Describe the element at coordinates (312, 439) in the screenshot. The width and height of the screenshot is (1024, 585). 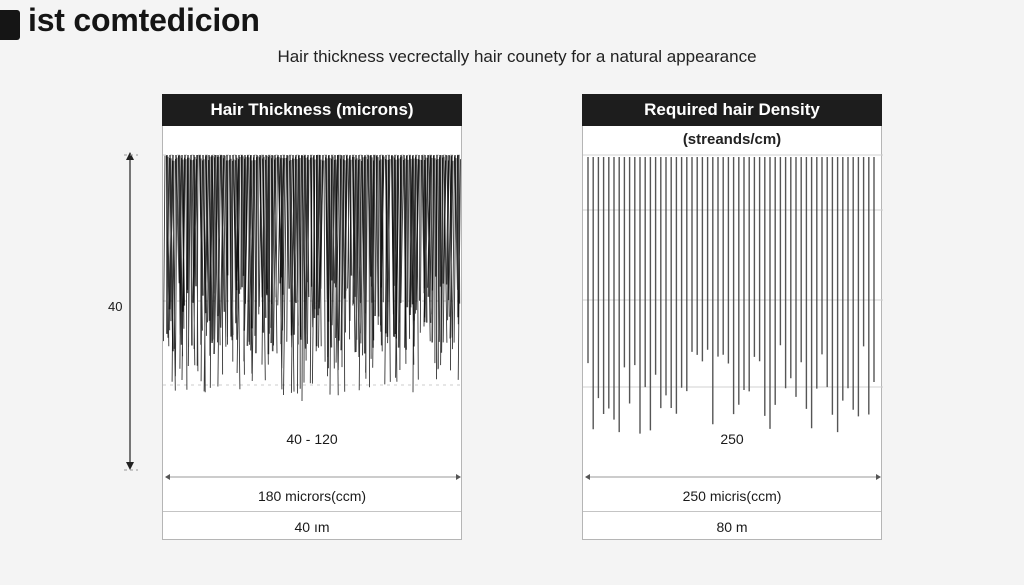
I see `hair-thickness-range: 40 - 120` at that location.